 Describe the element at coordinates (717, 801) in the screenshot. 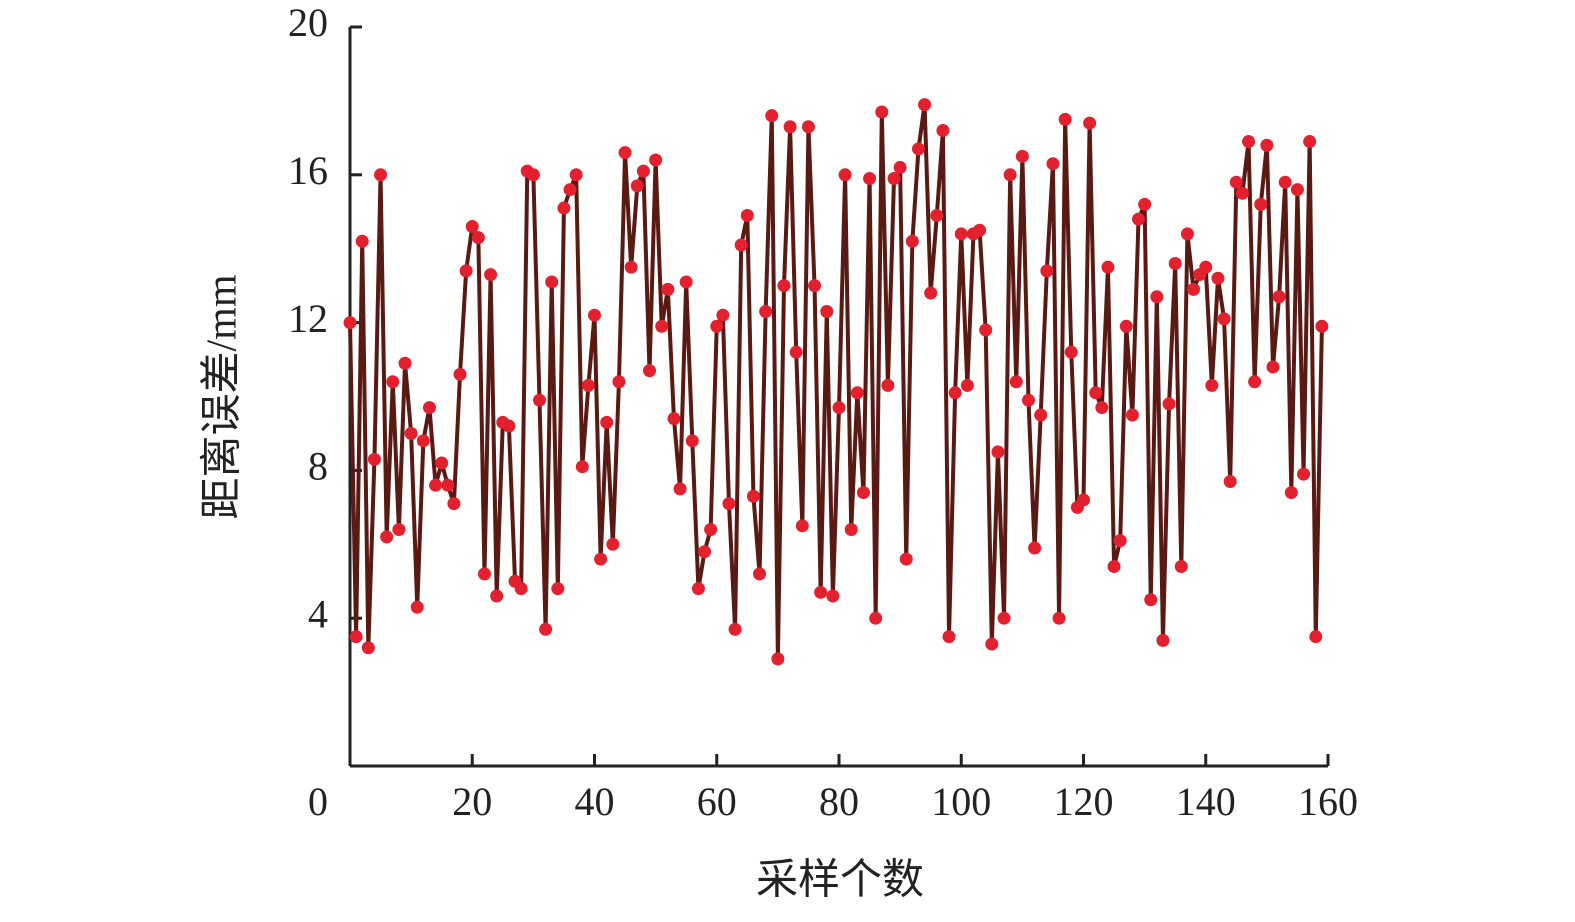

I see `x-tick-label: 60` at that location.